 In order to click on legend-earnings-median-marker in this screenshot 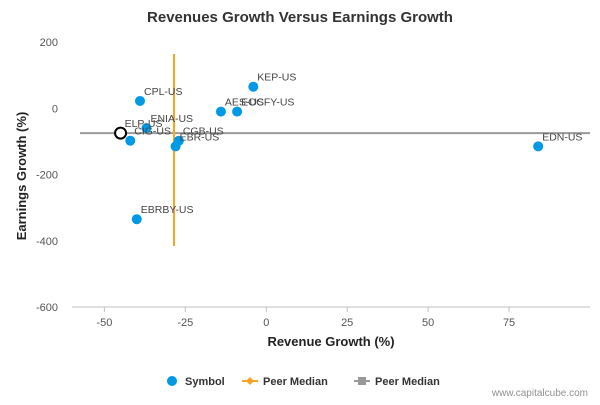, I will do `click(362, 381)`.